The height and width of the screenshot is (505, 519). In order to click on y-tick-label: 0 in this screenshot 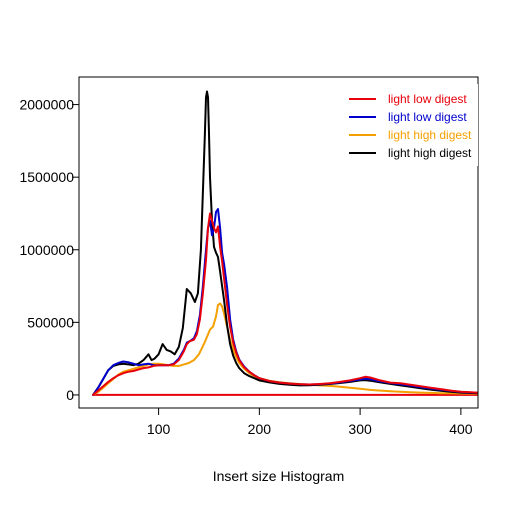, I will do `click(70, 395)`.